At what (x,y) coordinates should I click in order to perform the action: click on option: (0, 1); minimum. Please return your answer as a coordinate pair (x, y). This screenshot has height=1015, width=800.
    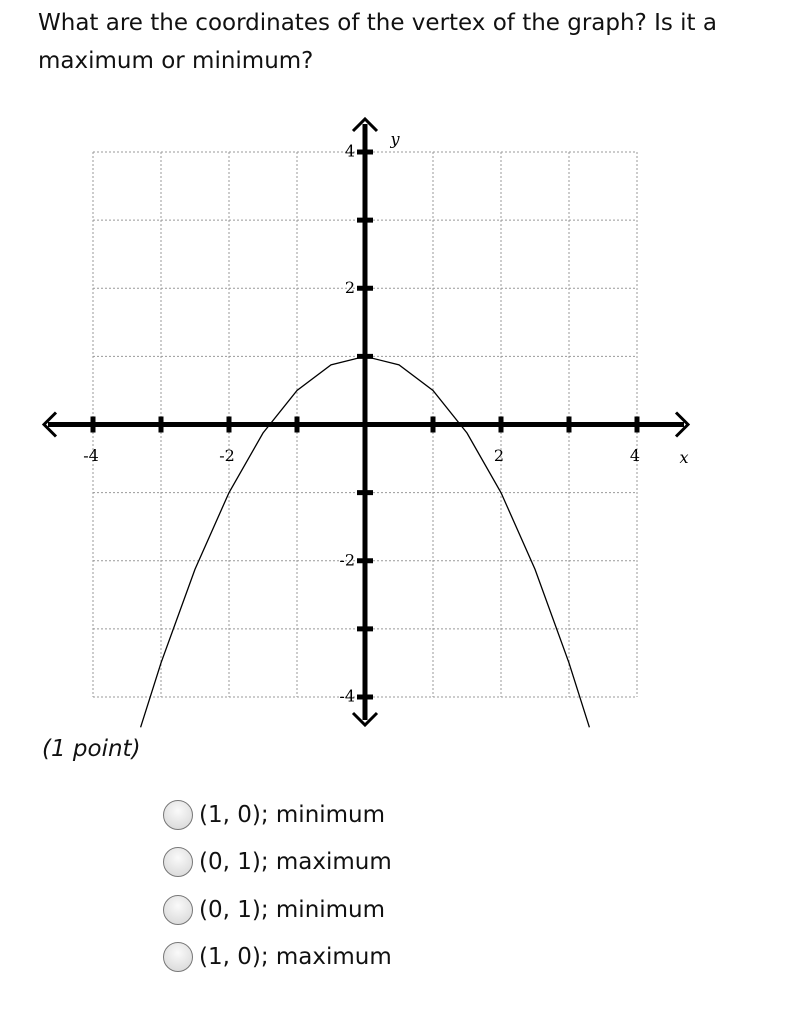
    Looking at the image, I should click on (274, 910).